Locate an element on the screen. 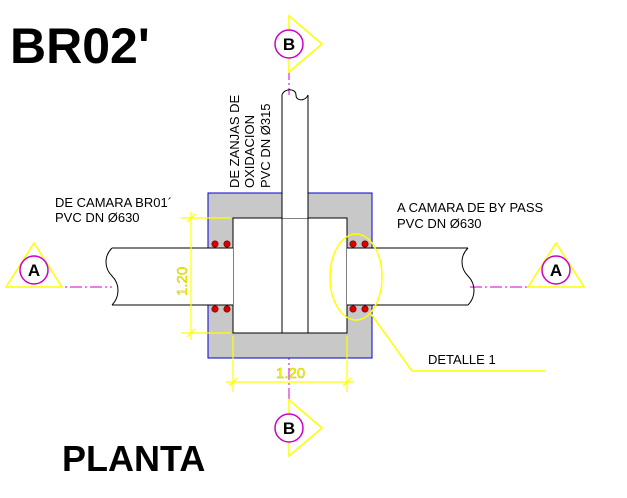 The height and width of the screenshot is (498, 627). section-marker-bottom-label: B is located at coordinates (289, 428).